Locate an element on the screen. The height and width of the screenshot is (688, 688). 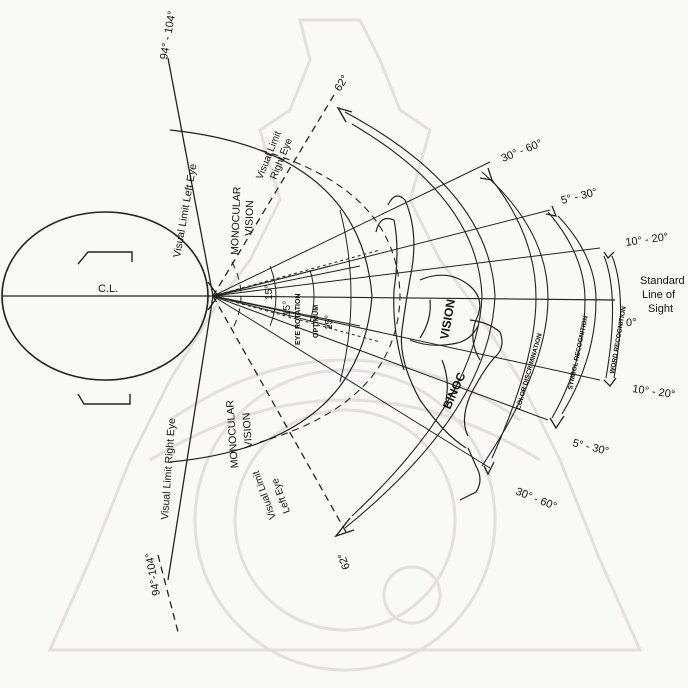
angle-10-20-bottom-label: 10° - 20° is located at coordinates (654, 392).